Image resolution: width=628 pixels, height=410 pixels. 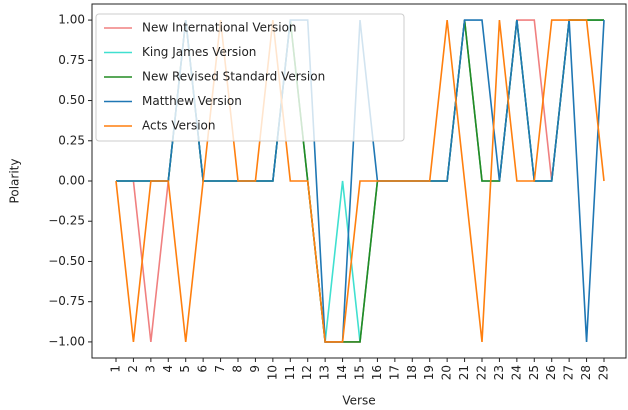 I want to click on y-tick-label: −0.25, so click(x=66, y=221).